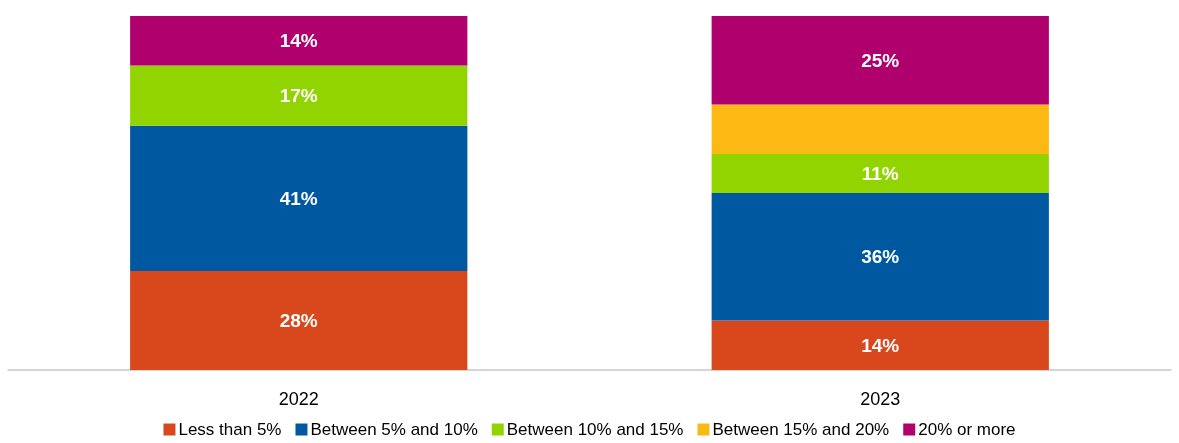  What do you see at coordinates (595, 429) in the screenshot?
I see `legend-label: Between 10% and 15%` at bounding box center [595, 429].